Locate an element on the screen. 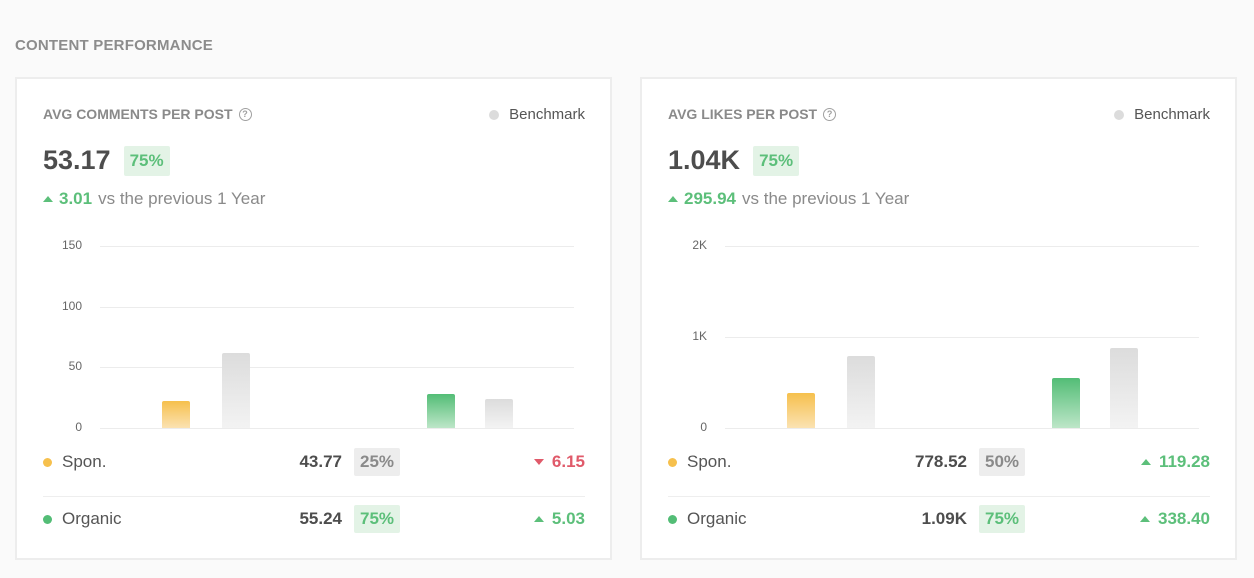  row-delta-value: 6.15 is located at coordinates (568, 461).